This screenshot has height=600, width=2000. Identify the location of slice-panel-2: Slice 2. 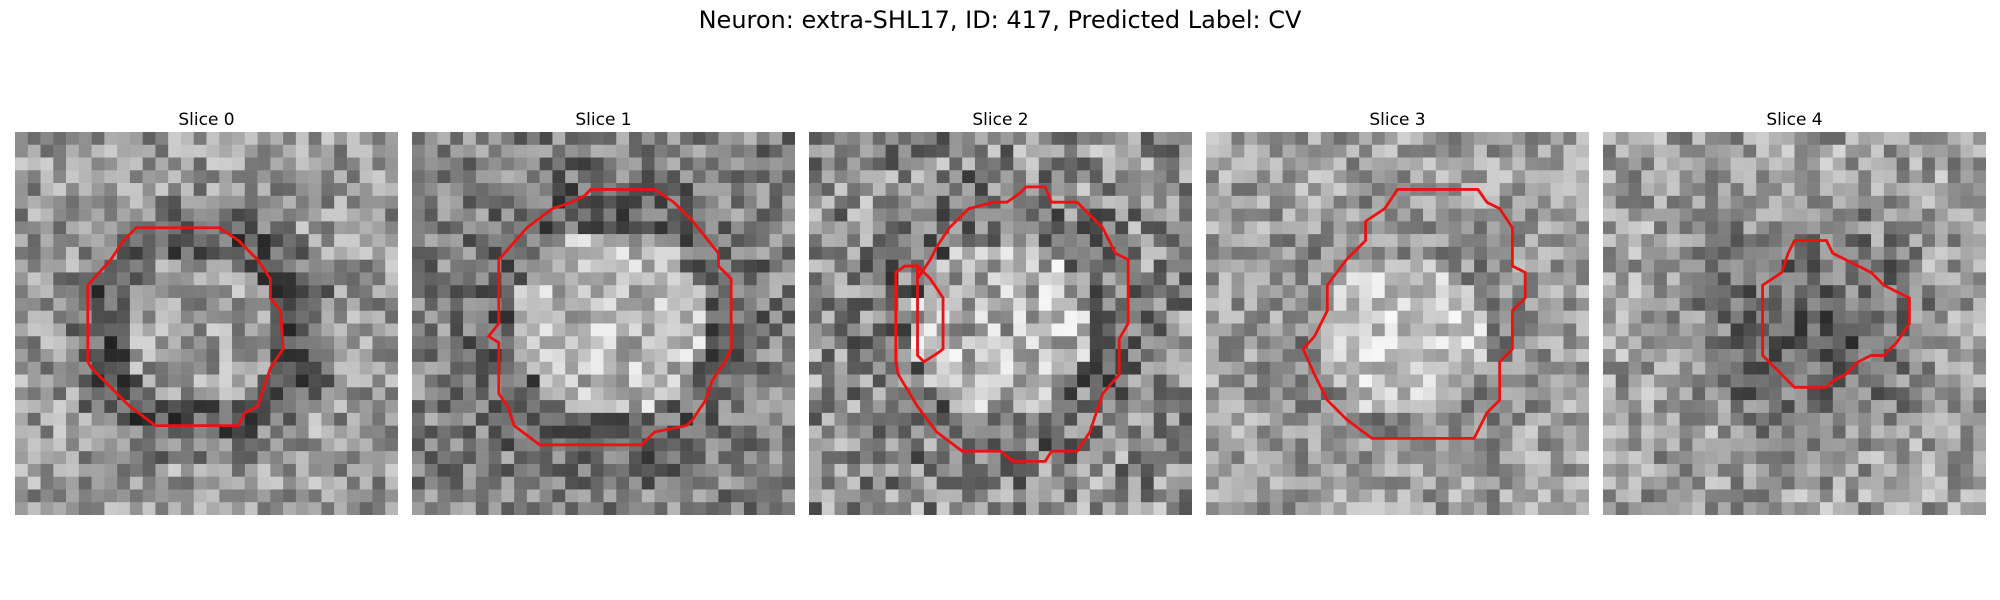
(1000, 311).